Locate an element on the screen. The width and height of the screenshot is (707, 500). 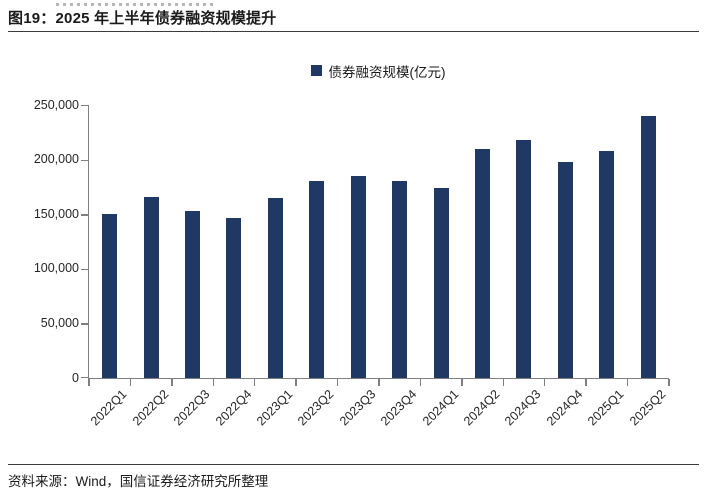
bar-2024Q3 is located at coordinates (524, 258).